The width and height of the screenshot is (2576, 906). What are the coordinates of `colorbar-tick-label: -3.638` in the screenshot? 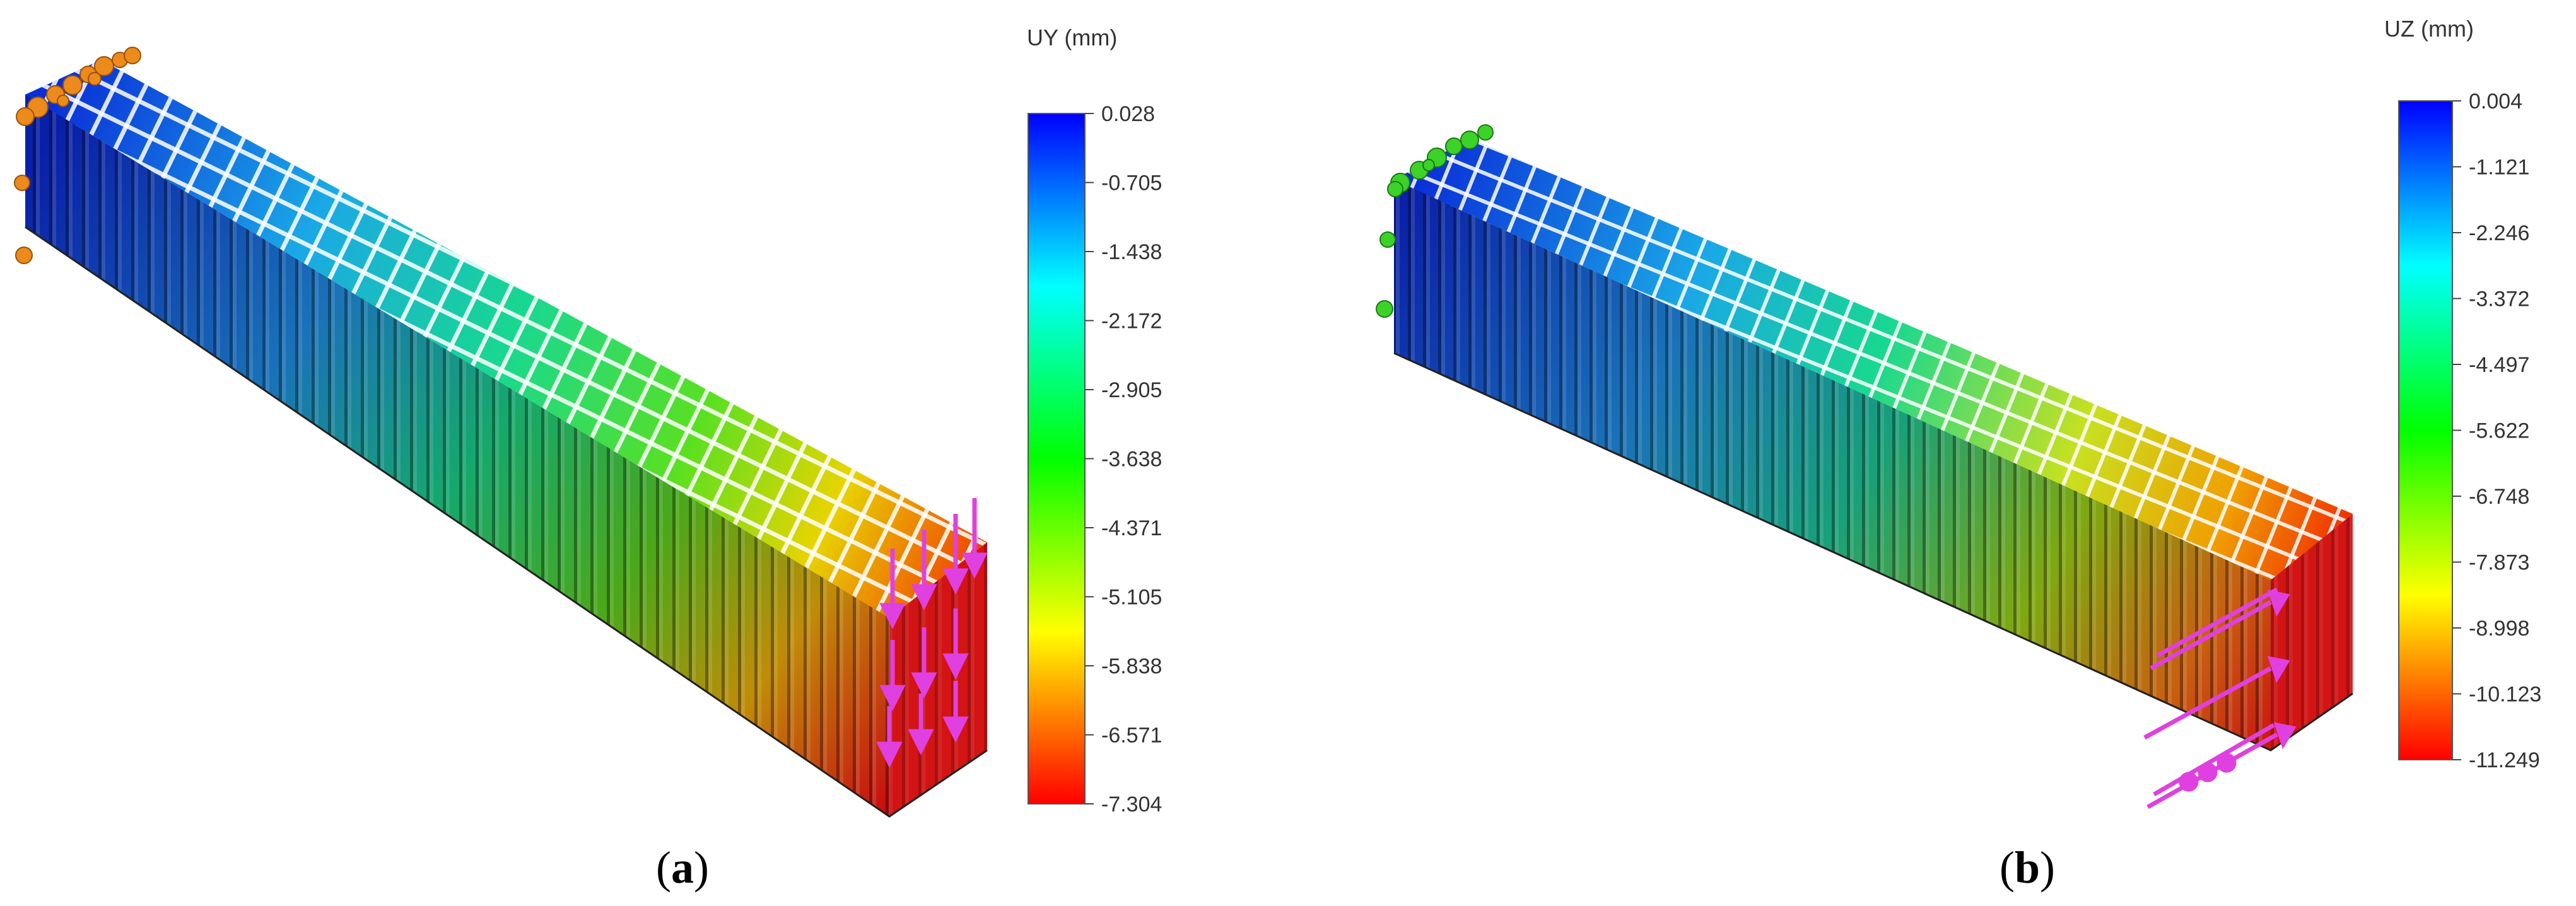 It's located at (1131, 460).